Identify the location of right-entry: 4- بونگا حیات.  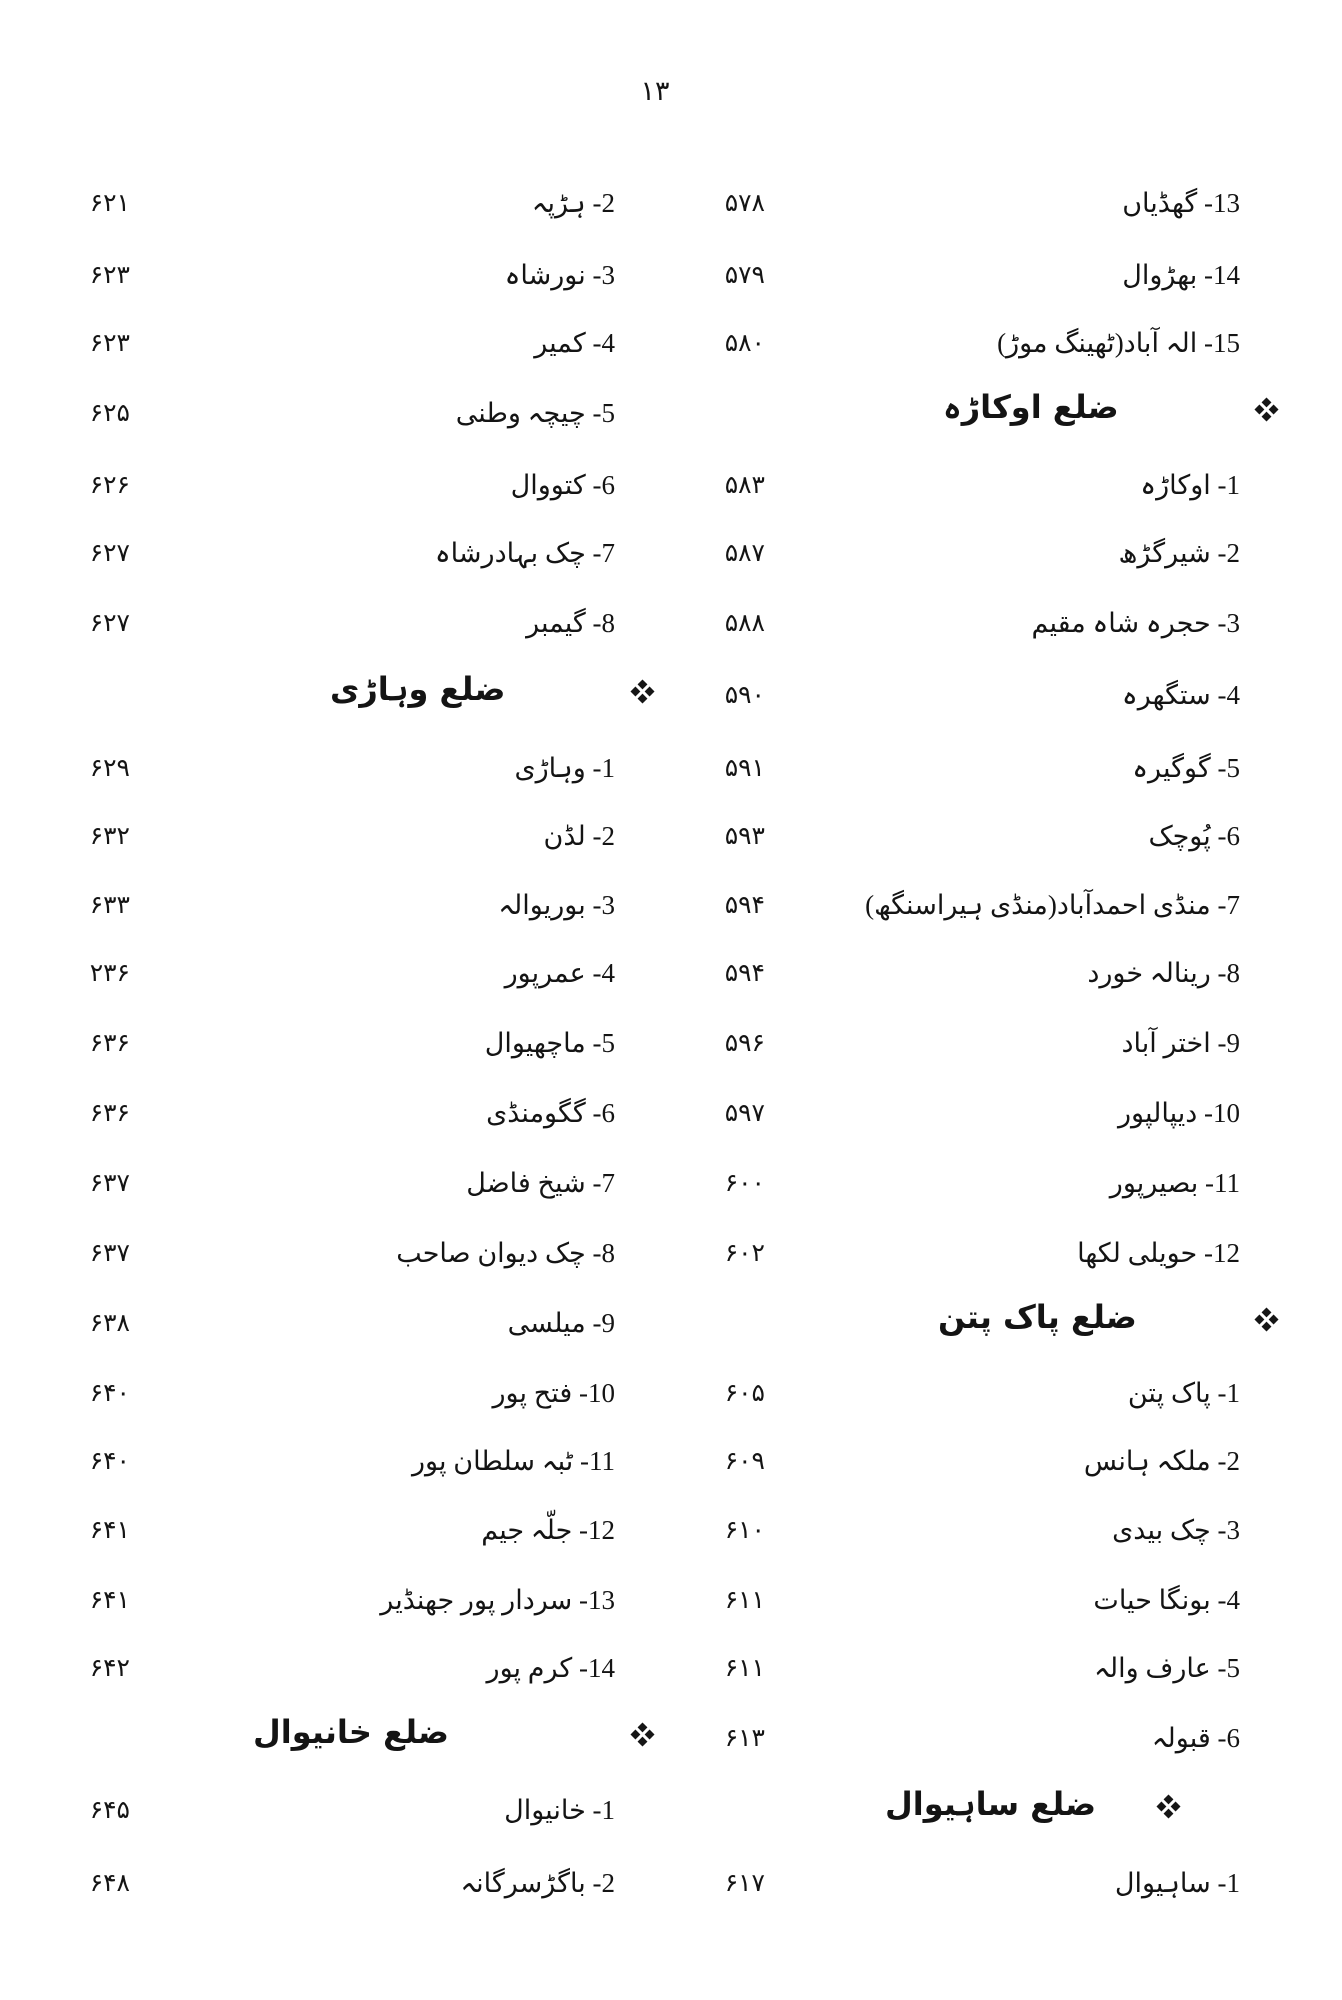
(1166, 1600).